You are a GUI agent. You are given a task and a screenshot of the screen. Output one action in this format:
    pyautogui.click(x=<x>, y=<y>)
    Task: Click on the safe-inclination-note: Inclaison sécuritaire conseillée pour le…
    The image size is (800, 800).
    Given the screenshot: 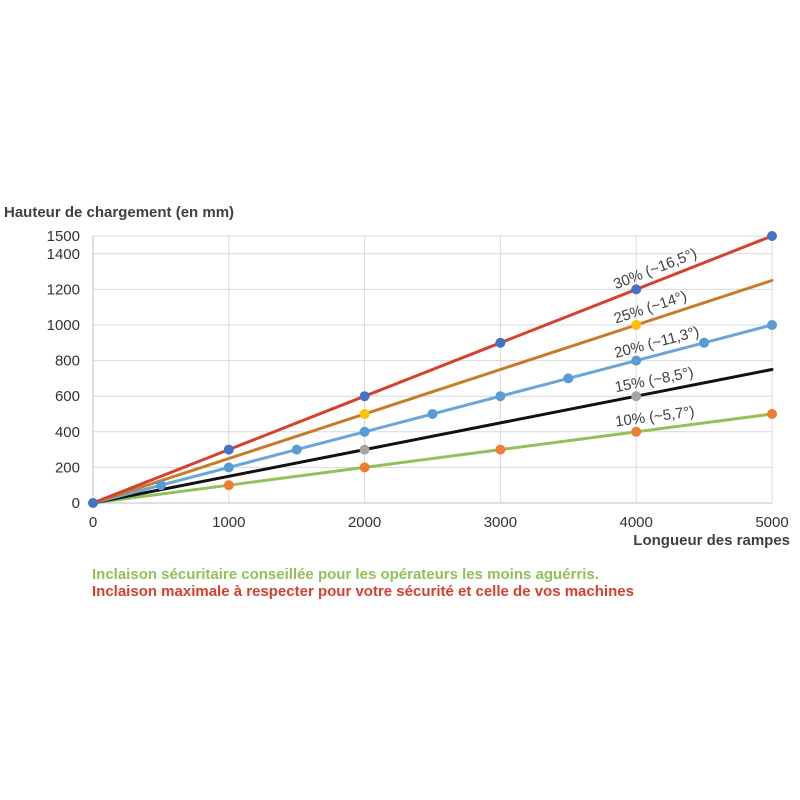 What is the action you would take?
    pyautogui.click(x=345, y=574)
    